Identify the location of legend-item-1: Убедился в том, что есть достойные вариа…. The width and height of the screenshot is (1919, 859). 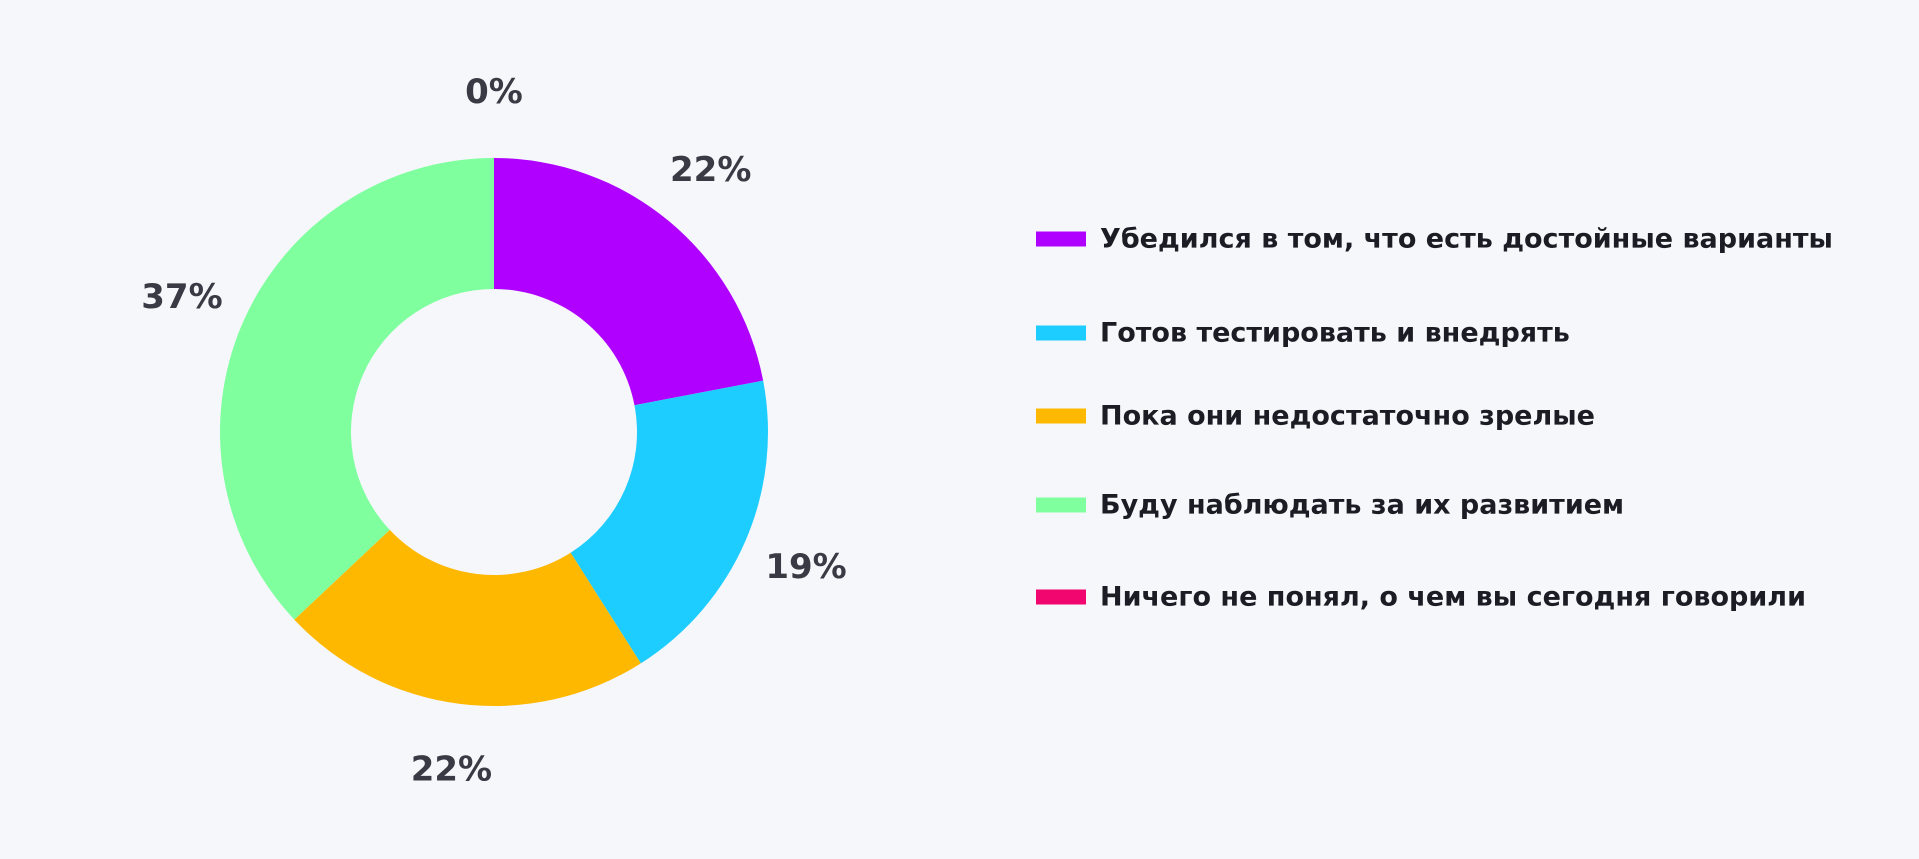
(1434, 239).